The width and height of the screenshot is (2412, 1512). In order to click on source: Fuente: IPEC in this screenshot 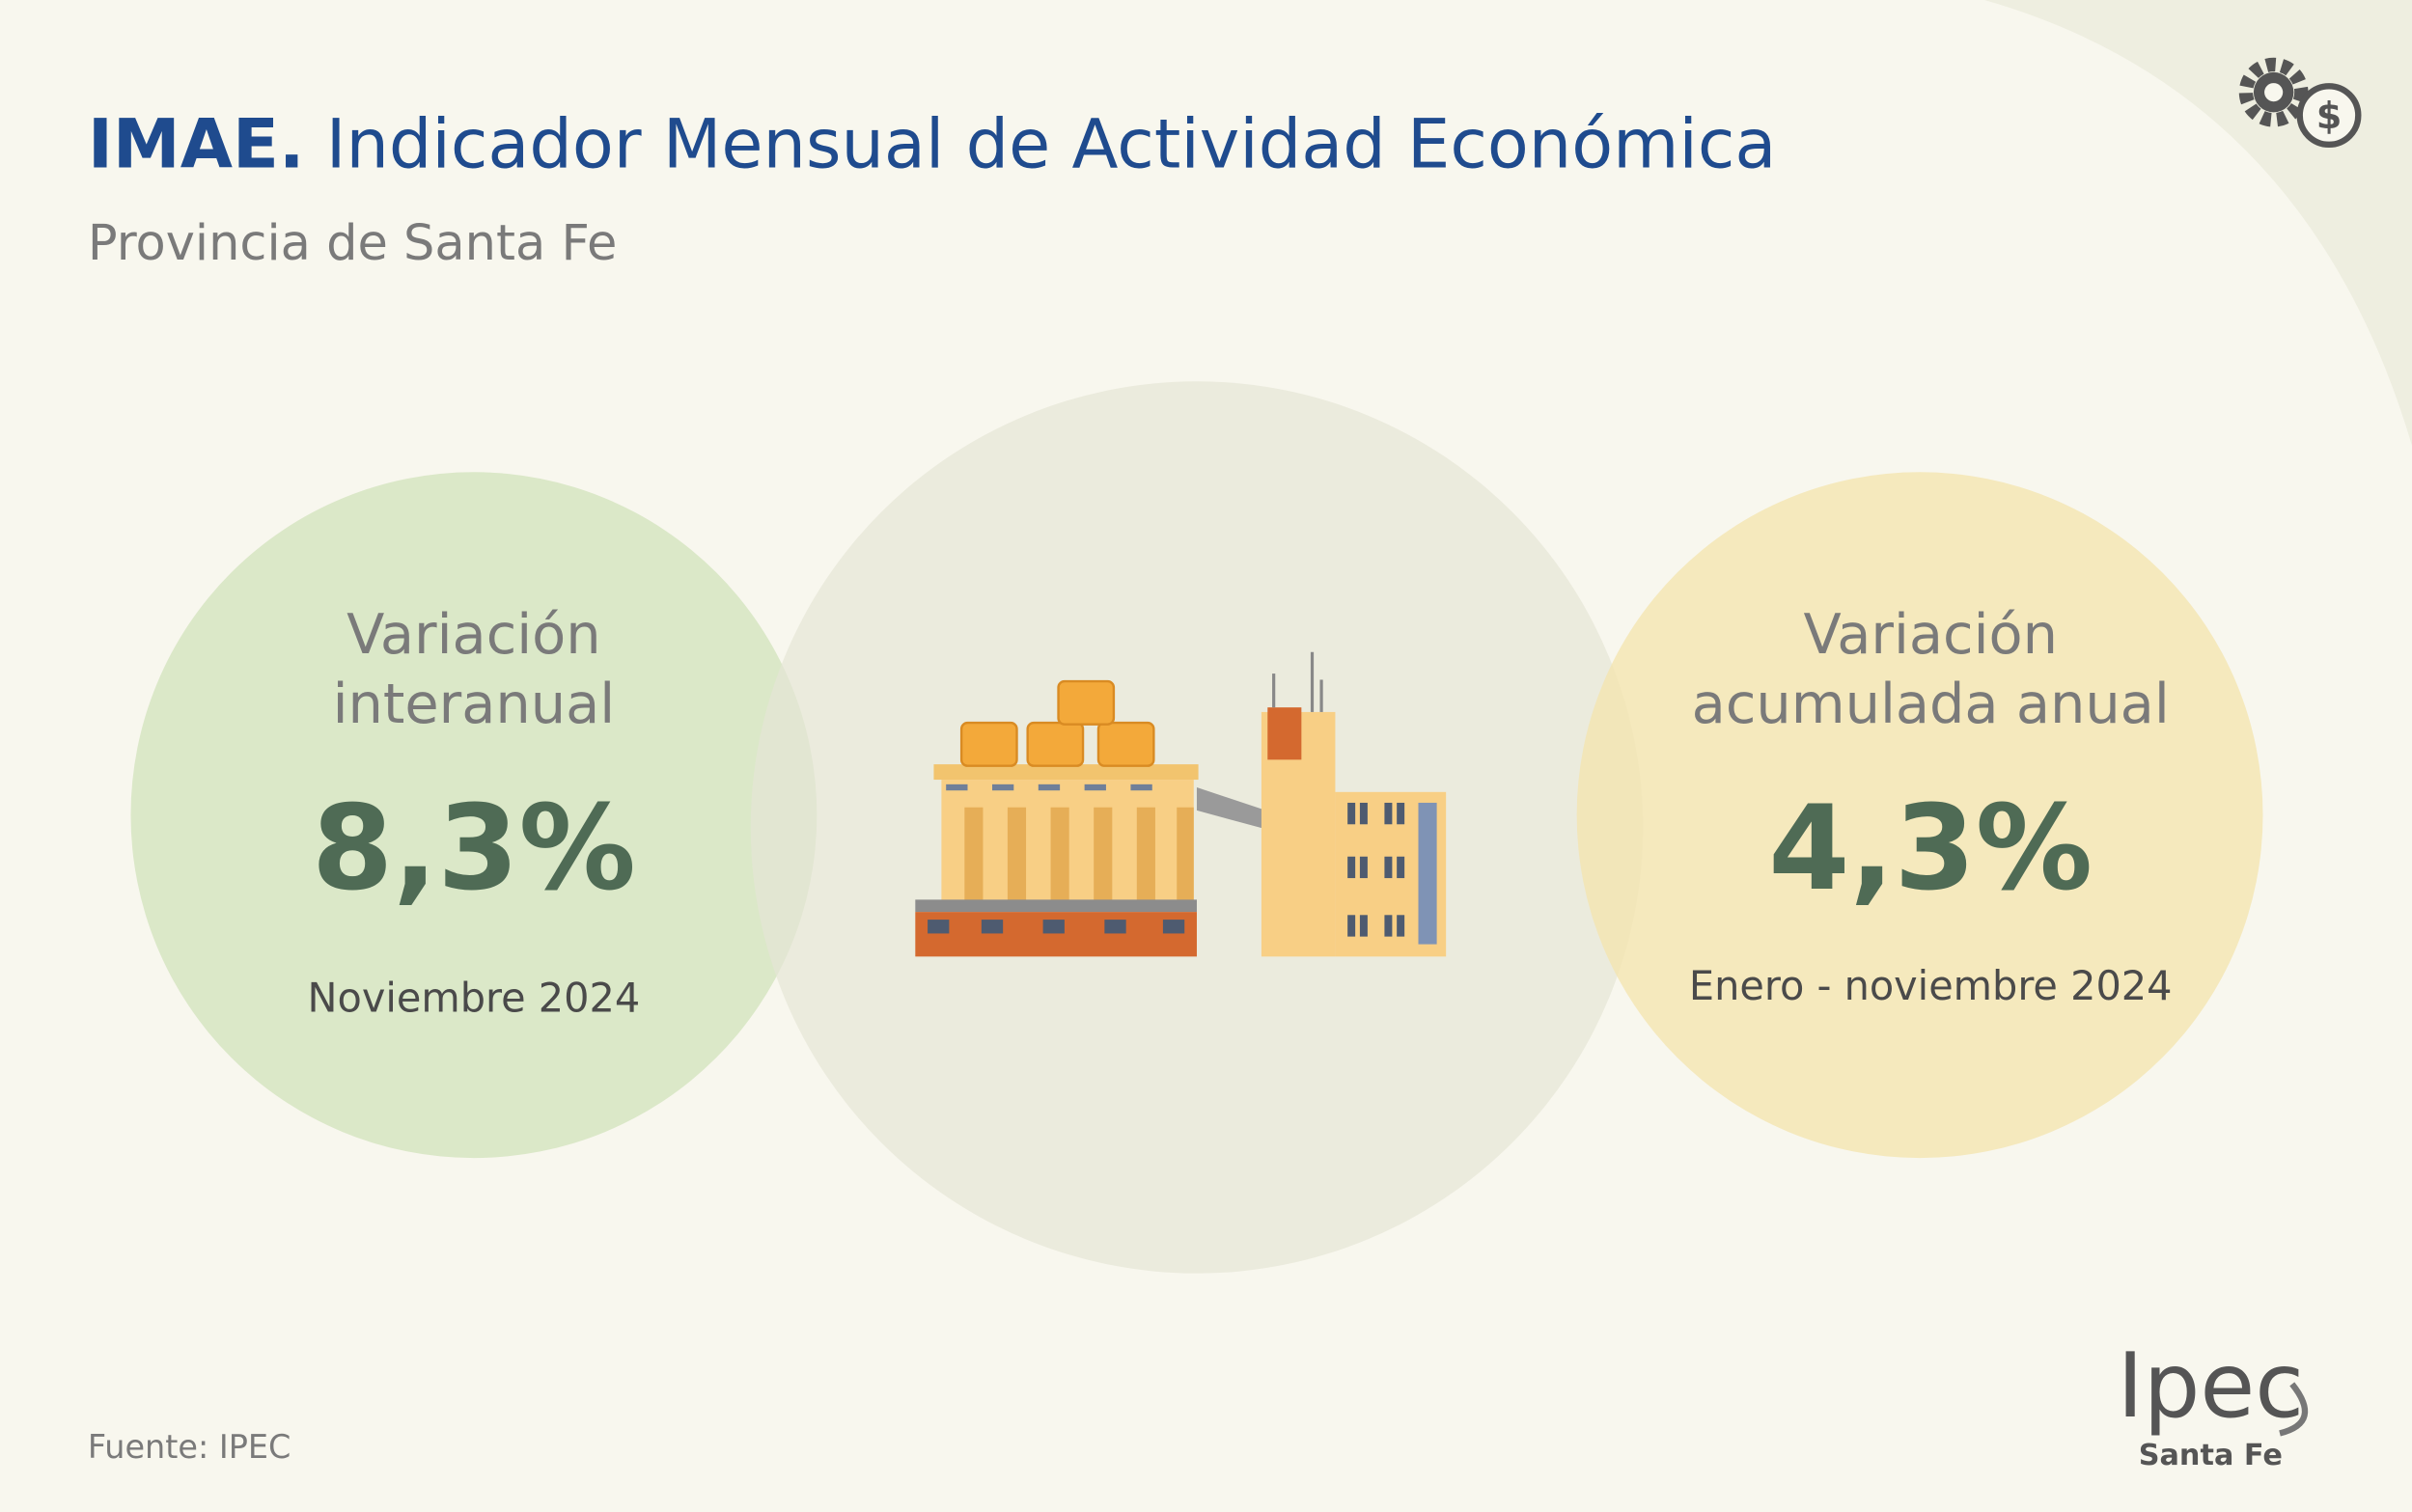, I will do `click(189, 1447)`.